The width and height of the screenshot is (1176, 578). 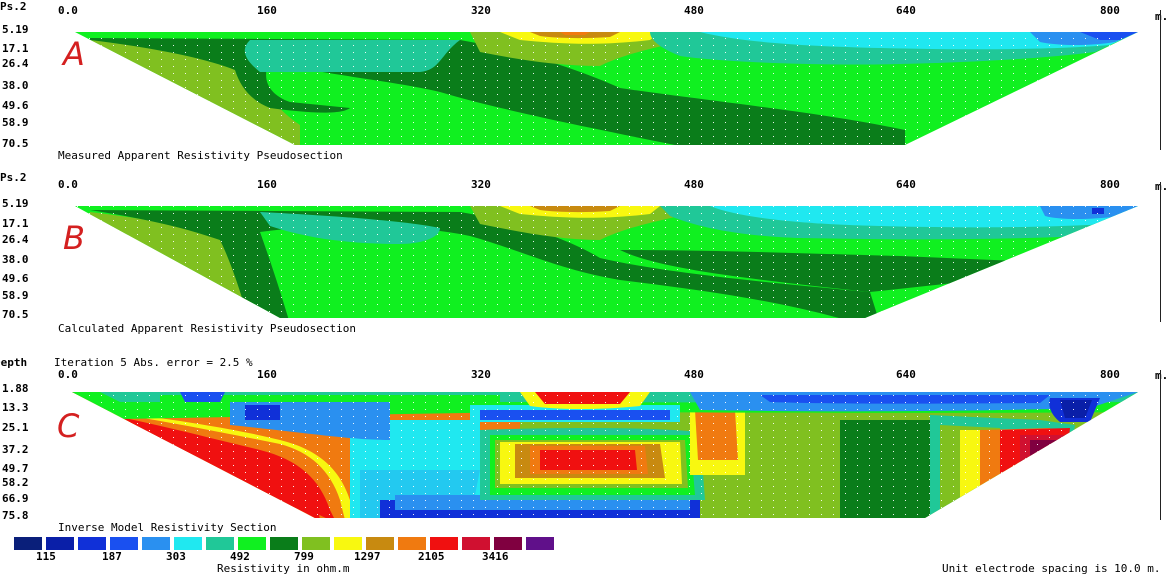 What do you see at coordinates (68, 184) in the screenshot?
I see `panel-b-x-tick: 0.0` at bounding box center [68, 184].